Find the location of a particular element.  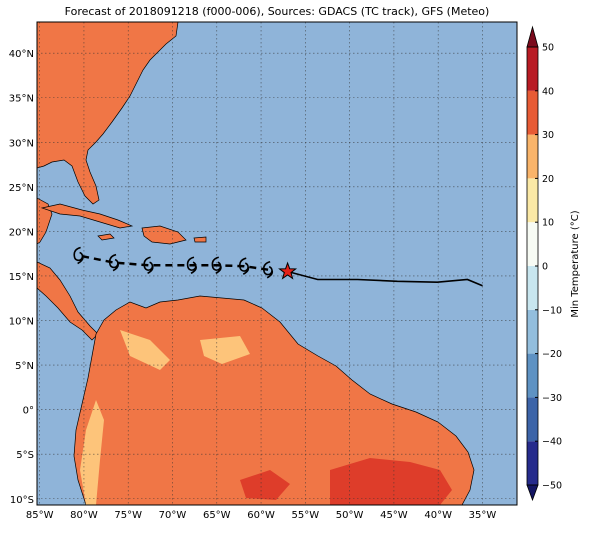

colorbar-tick-label: 0 is located at coordinates (545, 267).